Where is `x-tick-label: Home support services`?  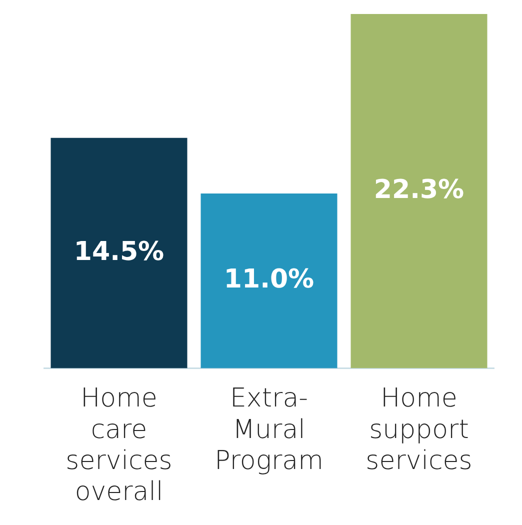 x-tick-label: Home support services is located at coordinates (419, 430).